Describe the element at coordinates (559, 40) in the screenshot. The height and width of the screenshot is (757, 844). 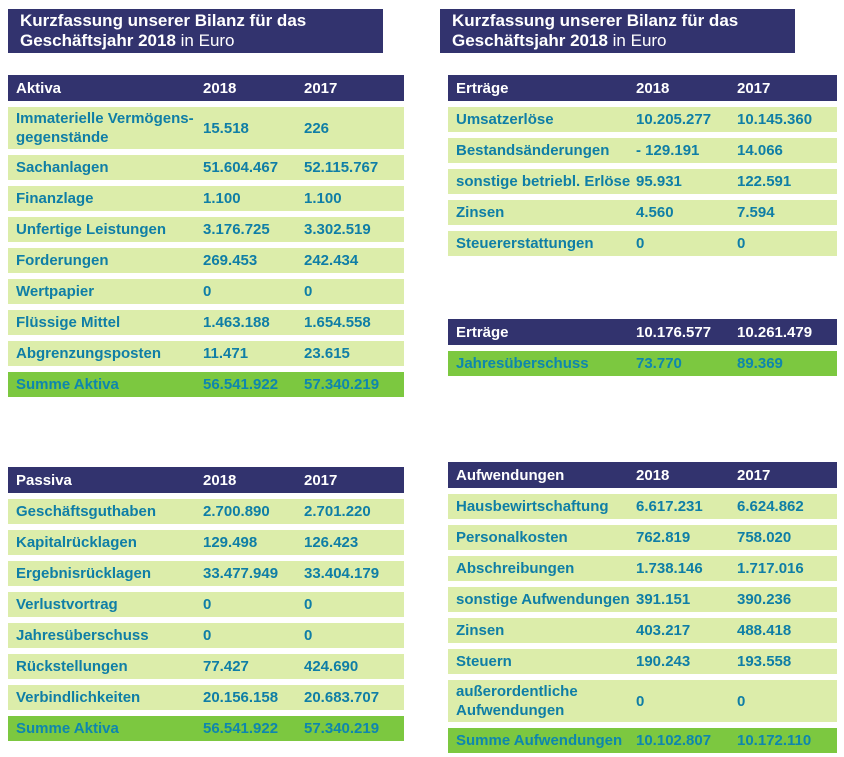
I see `title-line2: Geschäftsjahr 2018 in Euro` at that location.